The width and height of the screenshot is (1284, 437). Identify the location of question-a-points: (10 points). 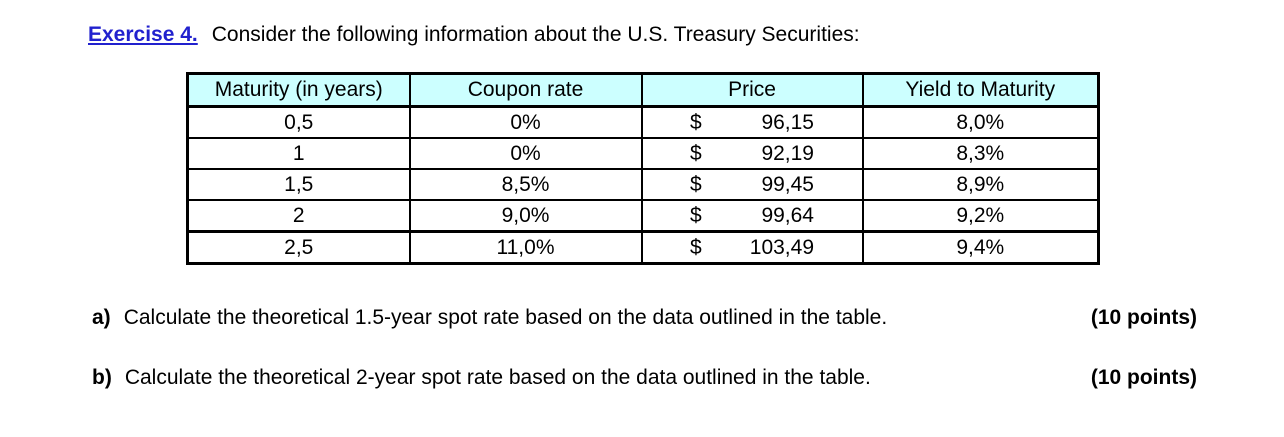
(1143, 317).